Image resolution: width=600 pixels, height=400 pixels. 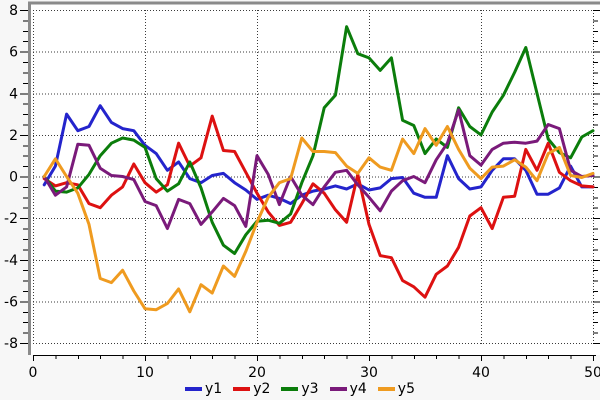 I want to click on legend-item-y5: y5, so click(x=396, y=389).